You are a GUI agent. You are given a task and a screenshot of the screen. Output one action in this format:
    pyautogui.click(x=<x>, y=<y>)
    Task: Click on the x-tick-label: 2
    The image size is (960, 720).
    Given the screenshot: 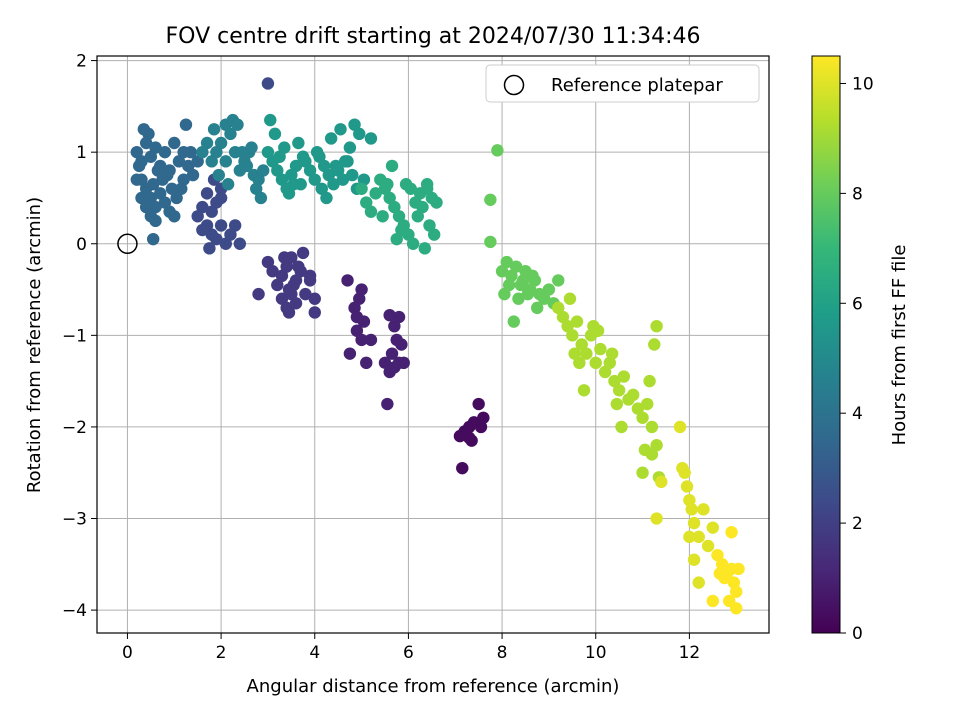 What is the action you would take?
    pyautogui.click(x=221, y=653)
    